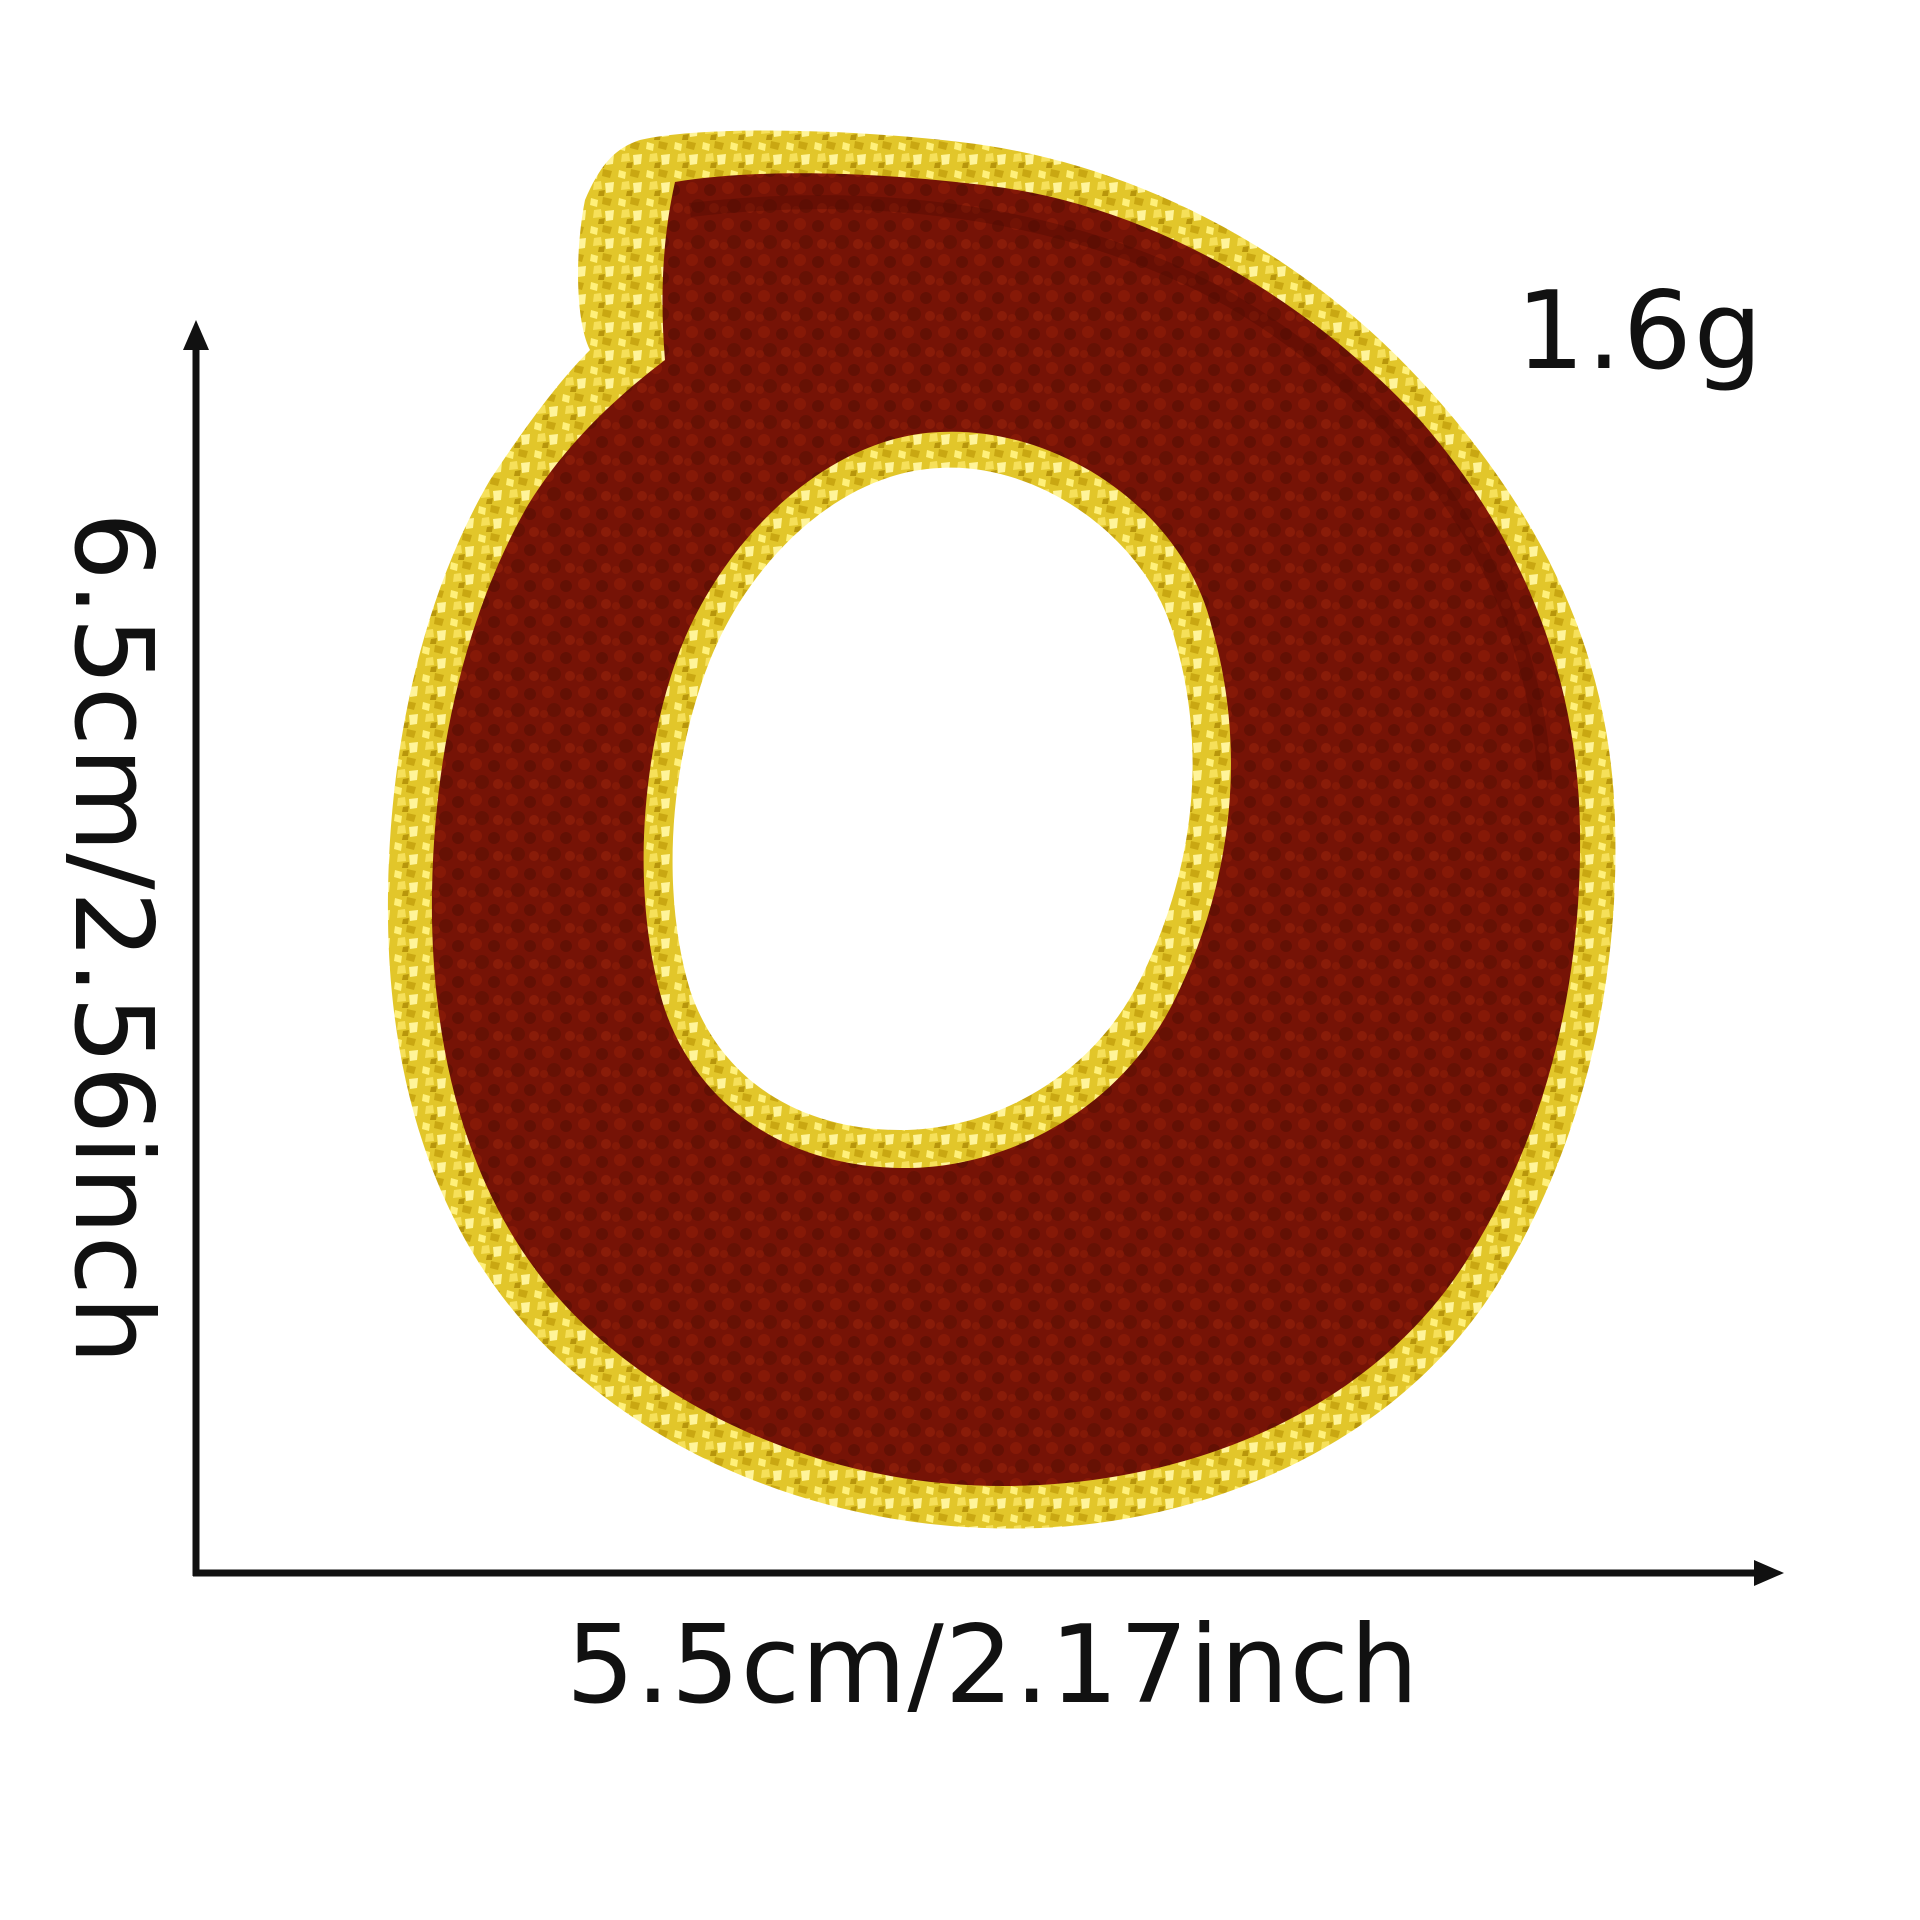  I want to click on height-label: 6.5cm/2.56inch, so click(112, 939).